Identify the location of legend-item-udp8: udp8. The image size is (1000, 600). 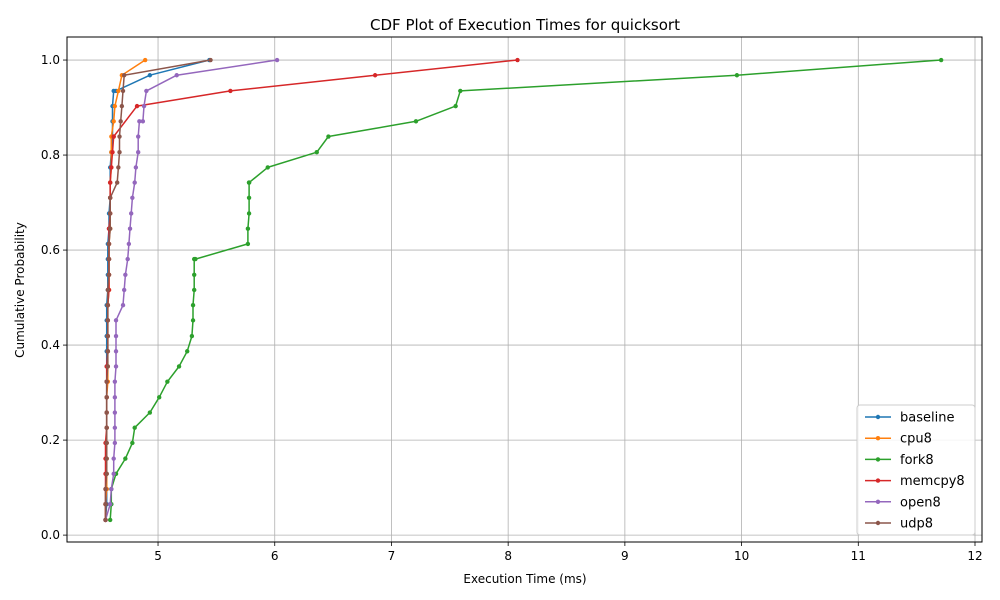
(899, 524).